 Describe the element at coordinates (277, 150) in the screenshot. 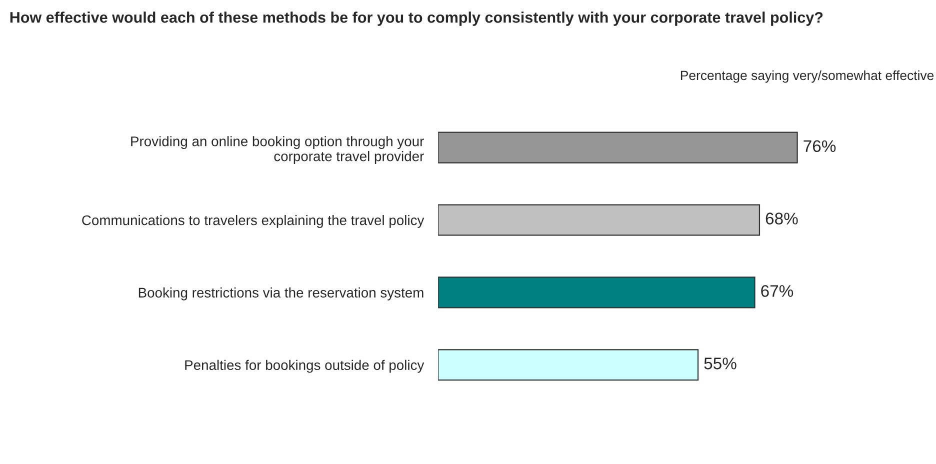

I see `y-tick-label: Providing an online booking option through your corporate travel provider` at that location.